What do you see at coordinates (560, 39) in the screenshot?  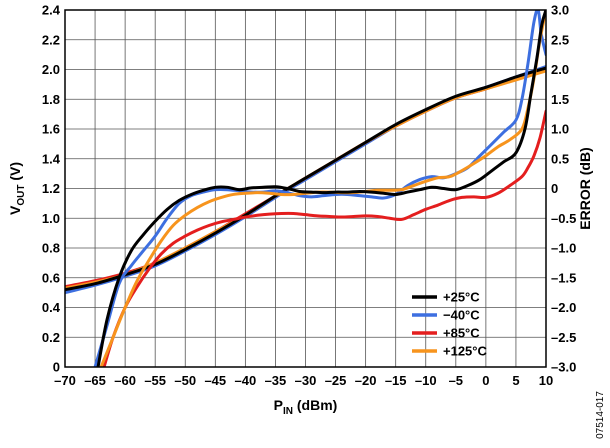 I see `y-right-tick-label: 2.5` at bounding box center [560, 39].